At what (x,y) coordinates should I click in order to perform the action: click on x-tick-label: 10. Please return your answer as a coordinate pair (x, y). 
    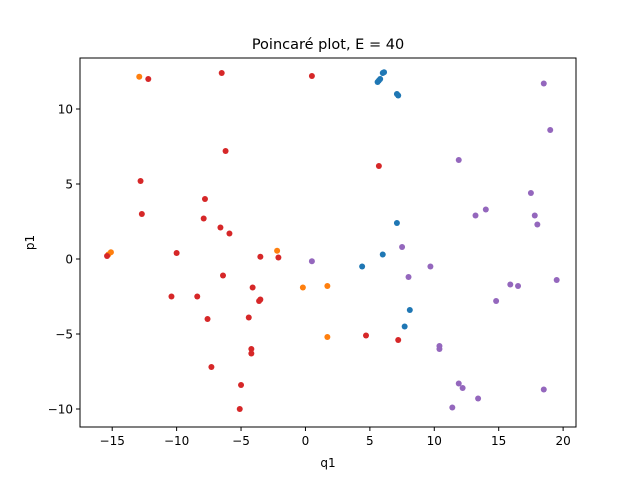
    Looking at the image, I should click on (434, 441).